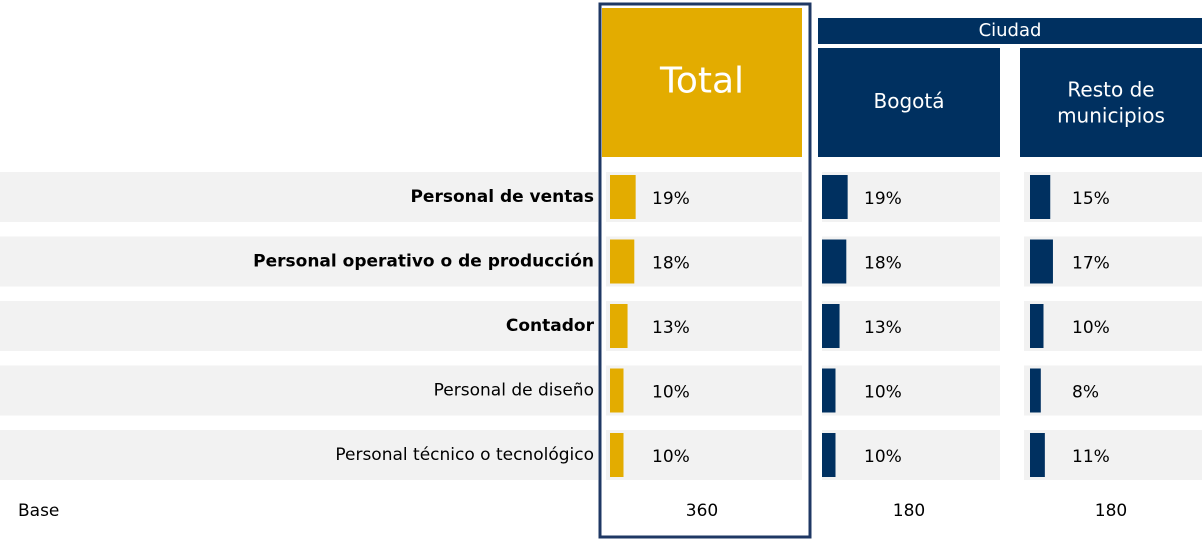 The width and height of the screenshot is (1202, 541). I want to click on column-header-line: Resto de, so click(1110, 89).